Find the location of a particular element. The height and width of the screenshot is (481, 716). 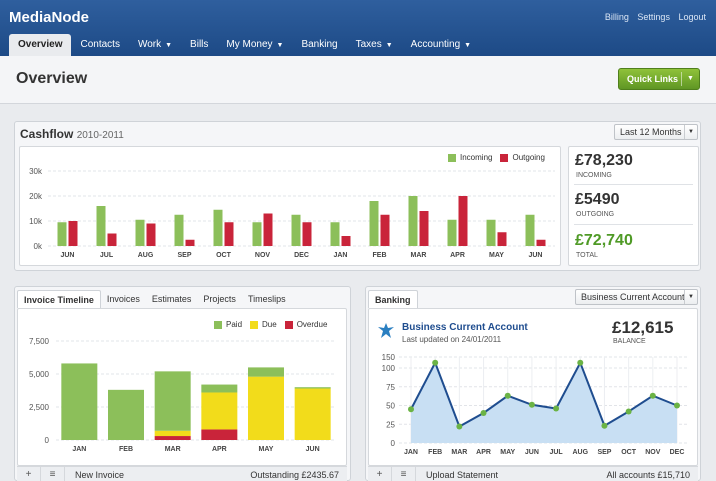

app-logo: MediaNode is located at coordinates (49, 17).